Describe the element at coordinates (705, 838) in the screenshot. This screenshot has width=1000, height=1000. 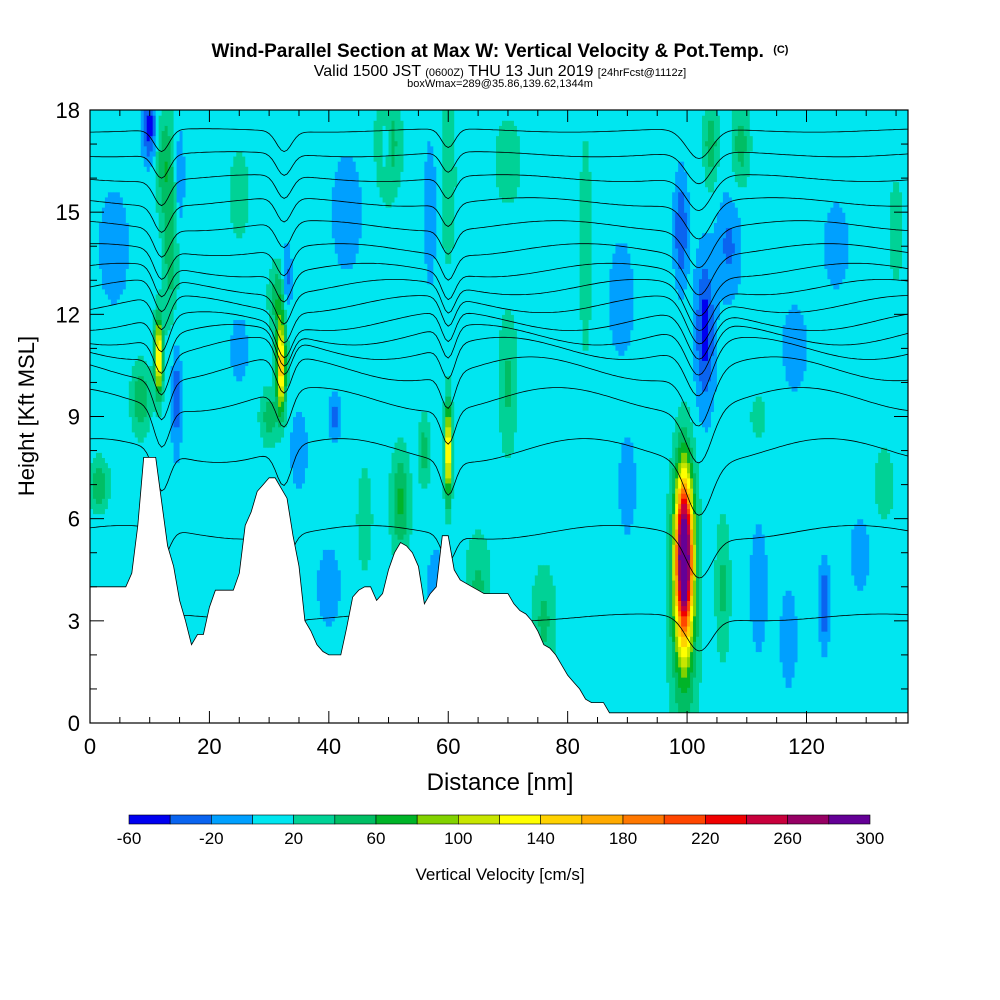
I see `colorbar-tick-label: 220` at that location.